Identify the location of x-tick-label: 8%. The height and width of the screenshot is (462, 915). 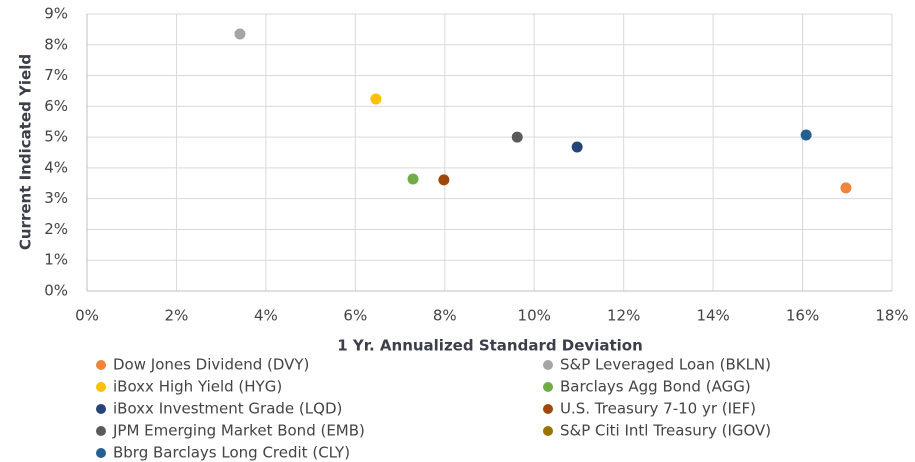
(445, 316).